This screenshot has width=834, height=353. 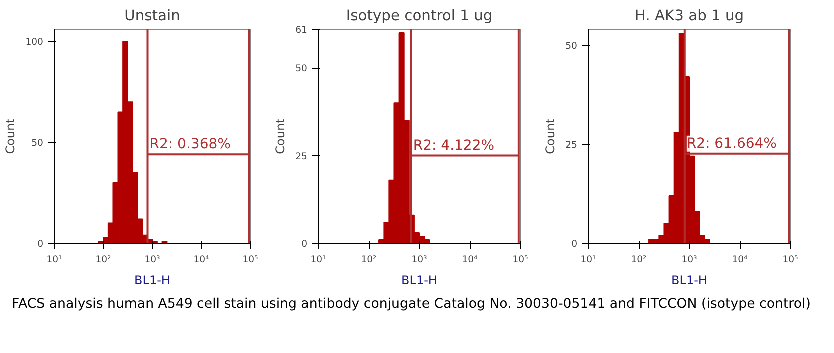 I want to click on chart-title: Unstain, so click(x=152, y=16).